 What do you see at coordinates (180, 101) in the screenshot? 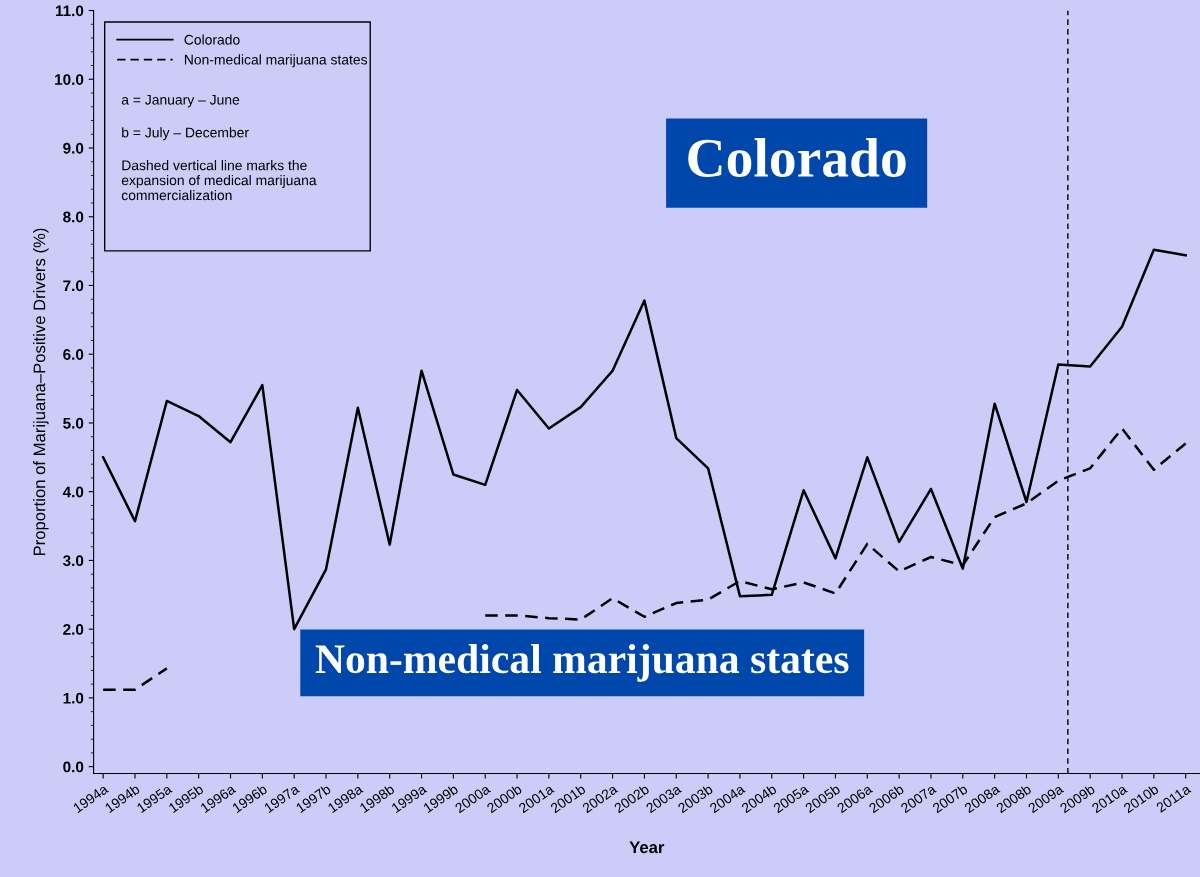
I see `annotation: a = January – June` at bounding box center [180, 101].